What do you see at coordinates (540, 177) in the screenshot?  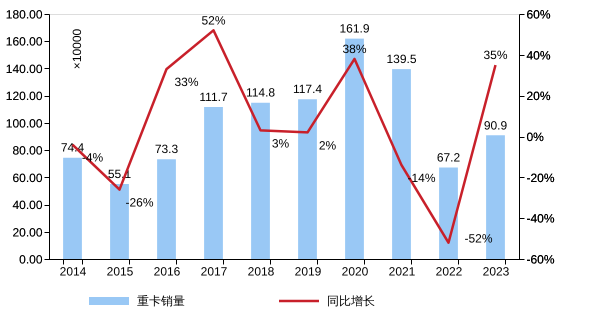 I see `y2-tick-label: -20%` at bounding box center [540, 177].